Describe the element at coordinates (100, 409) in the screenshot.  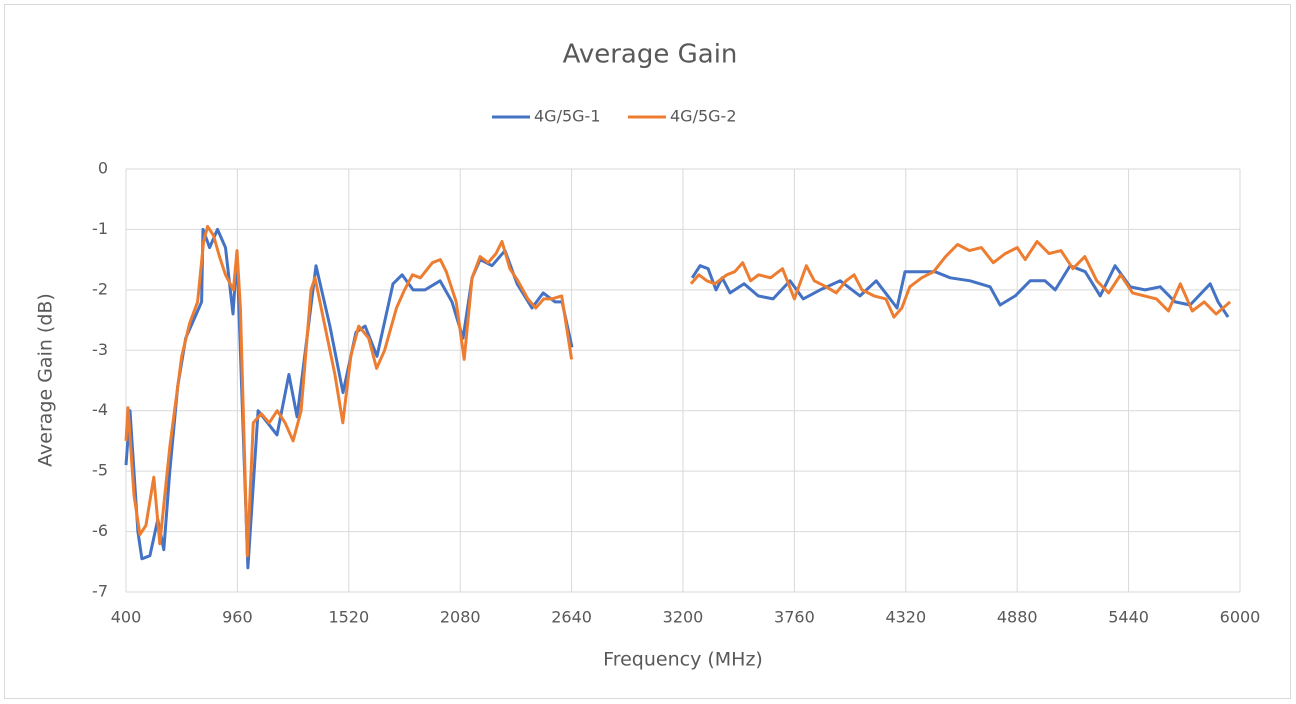
I see `y-tick-label: -4` at that location.